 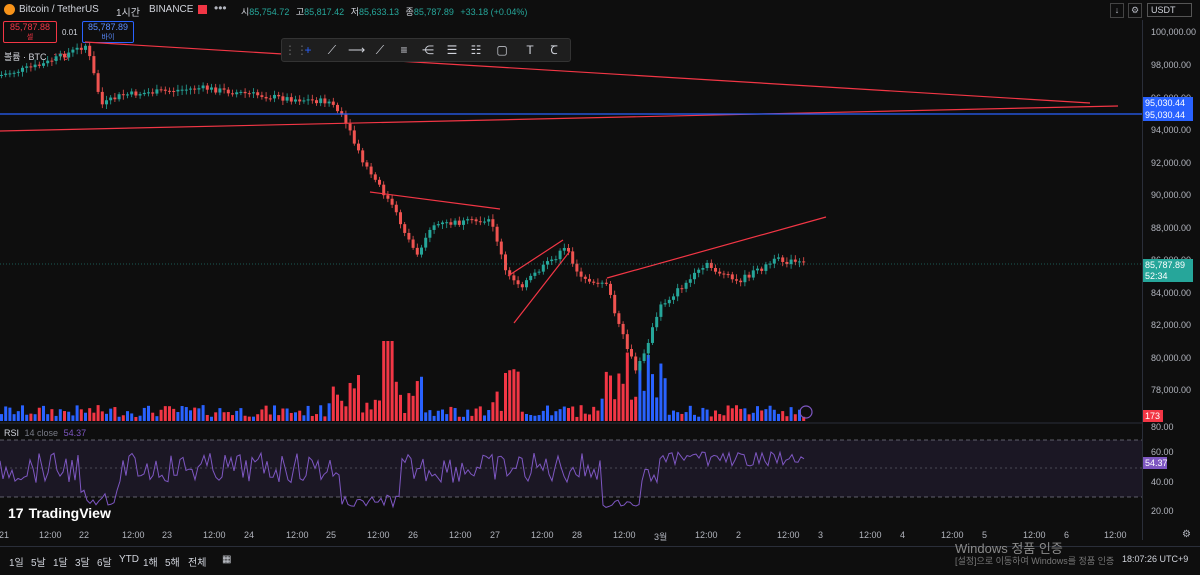 I want to click on pitchfork-icon: ⋲, so click(x=428, y=50).